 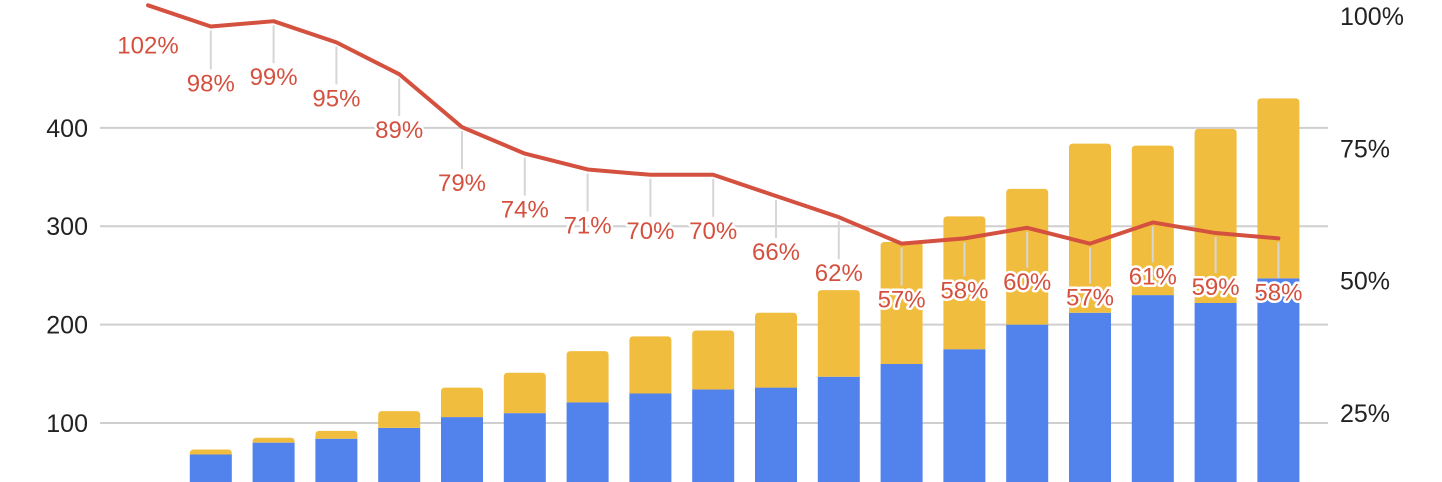 I want to click on left-axis-labels: 100 200 300 400, so click(x=67, y=276).